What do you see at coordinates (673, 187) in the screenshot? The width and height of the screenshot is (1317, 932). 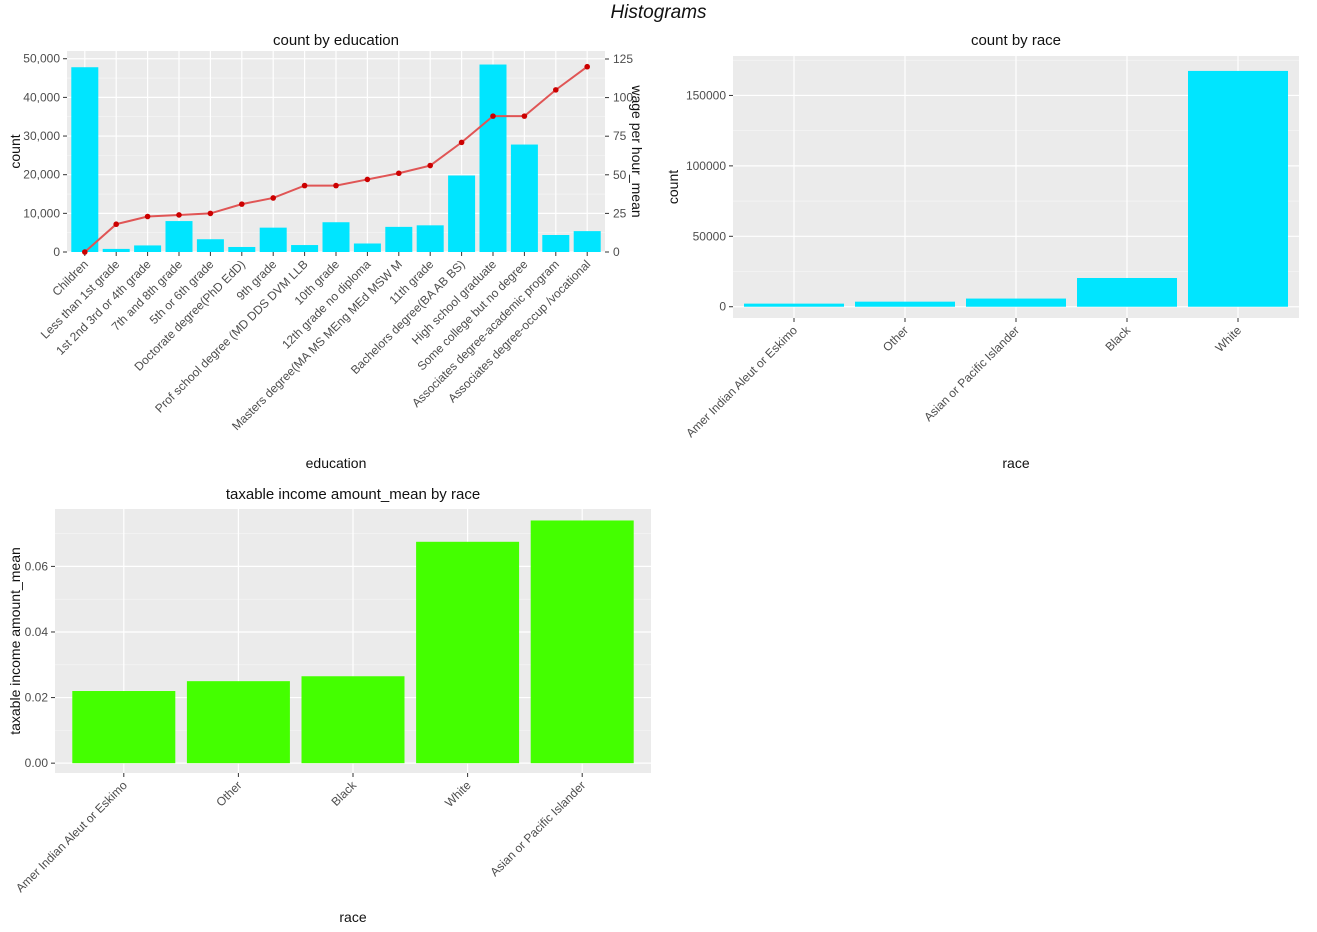 I see `chart2-ylabel: count` at bounding box center [673, 187].